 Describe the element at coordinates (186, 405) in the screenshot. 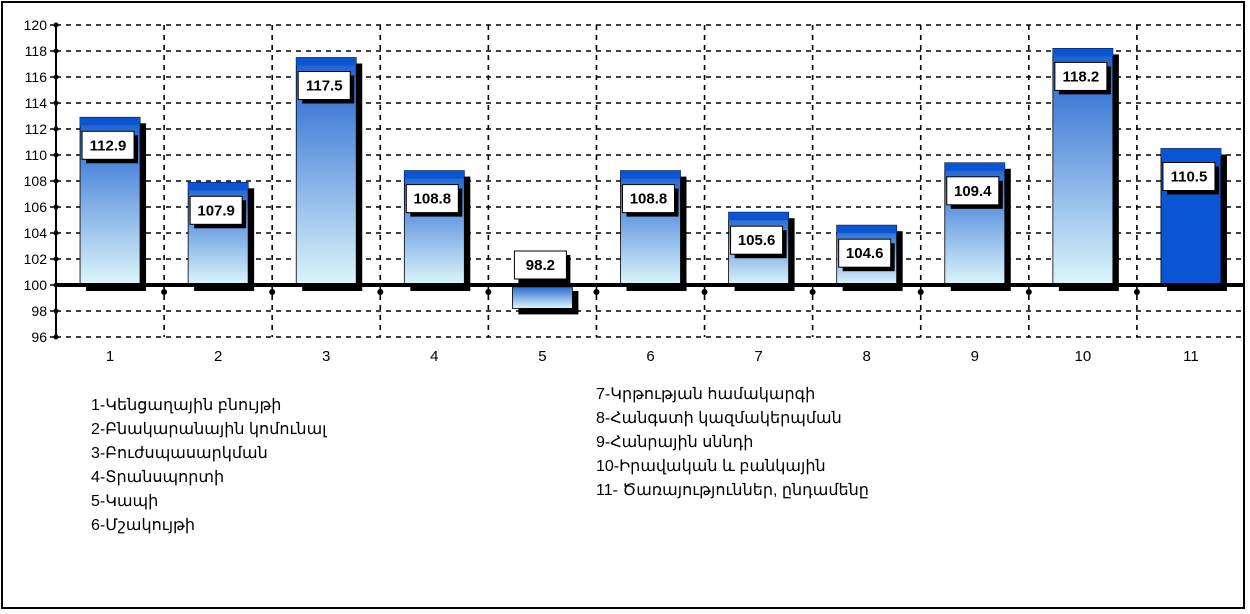

I see `legend-item: 1-Կենցաղային բնույթի` at that location.